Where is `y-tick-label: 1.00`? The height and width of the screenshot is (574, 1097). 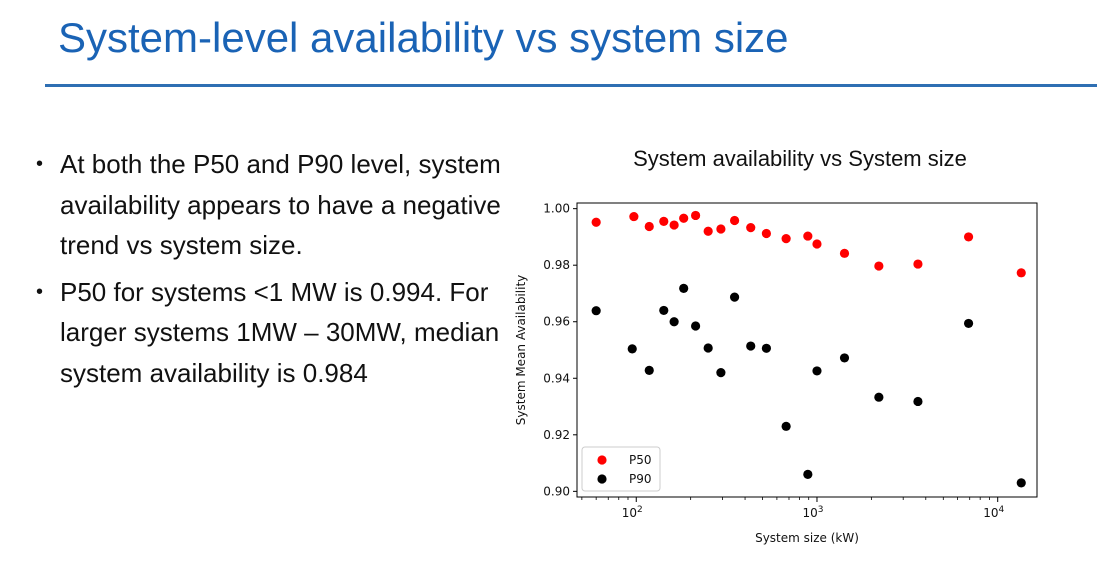
y-tick-label: 1.00 is located at coordinates (556, 209).